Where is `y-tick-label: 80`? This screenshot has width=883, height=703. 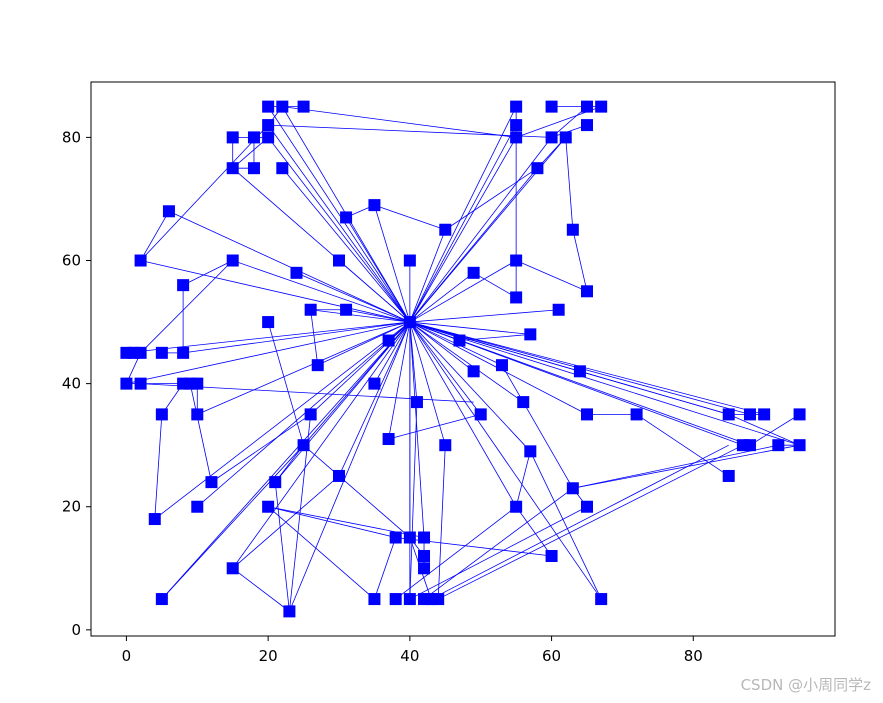
y-tick-label: 80 is located at coordinates (71, 137).